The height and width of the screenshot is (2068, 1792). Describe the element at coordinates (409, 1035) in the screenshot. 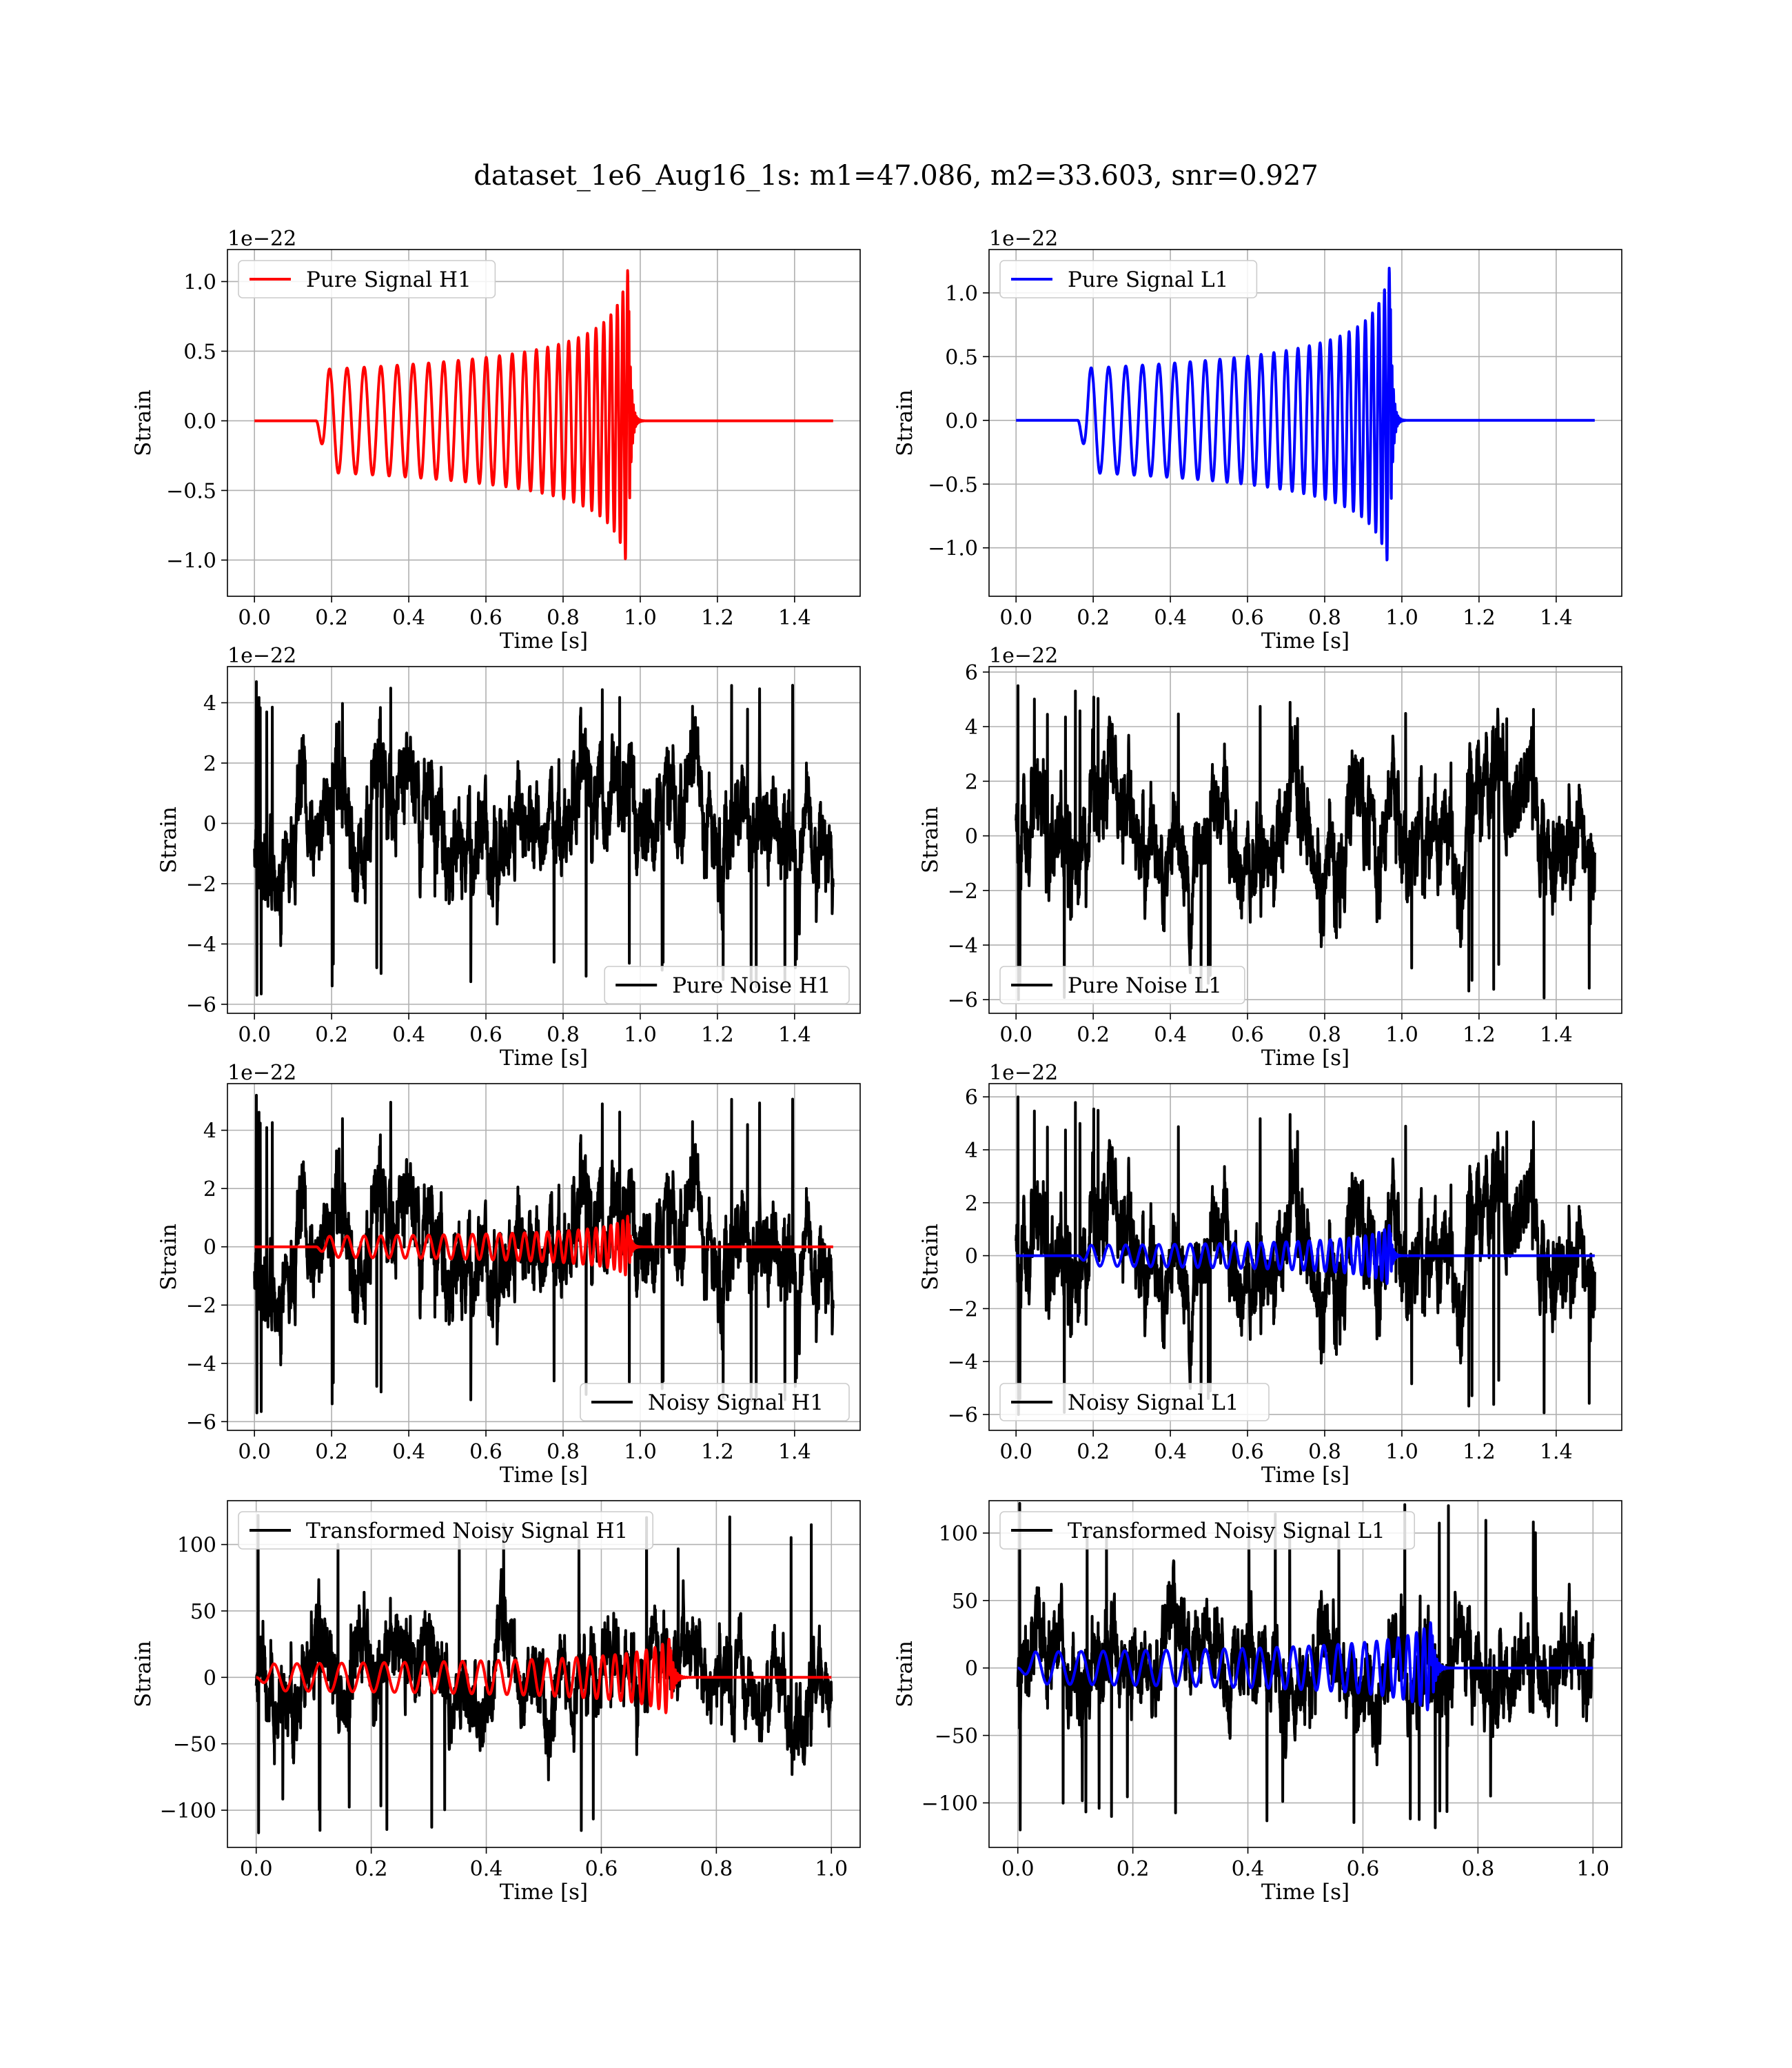

I see `x-tick-label: 0.4` at that location.